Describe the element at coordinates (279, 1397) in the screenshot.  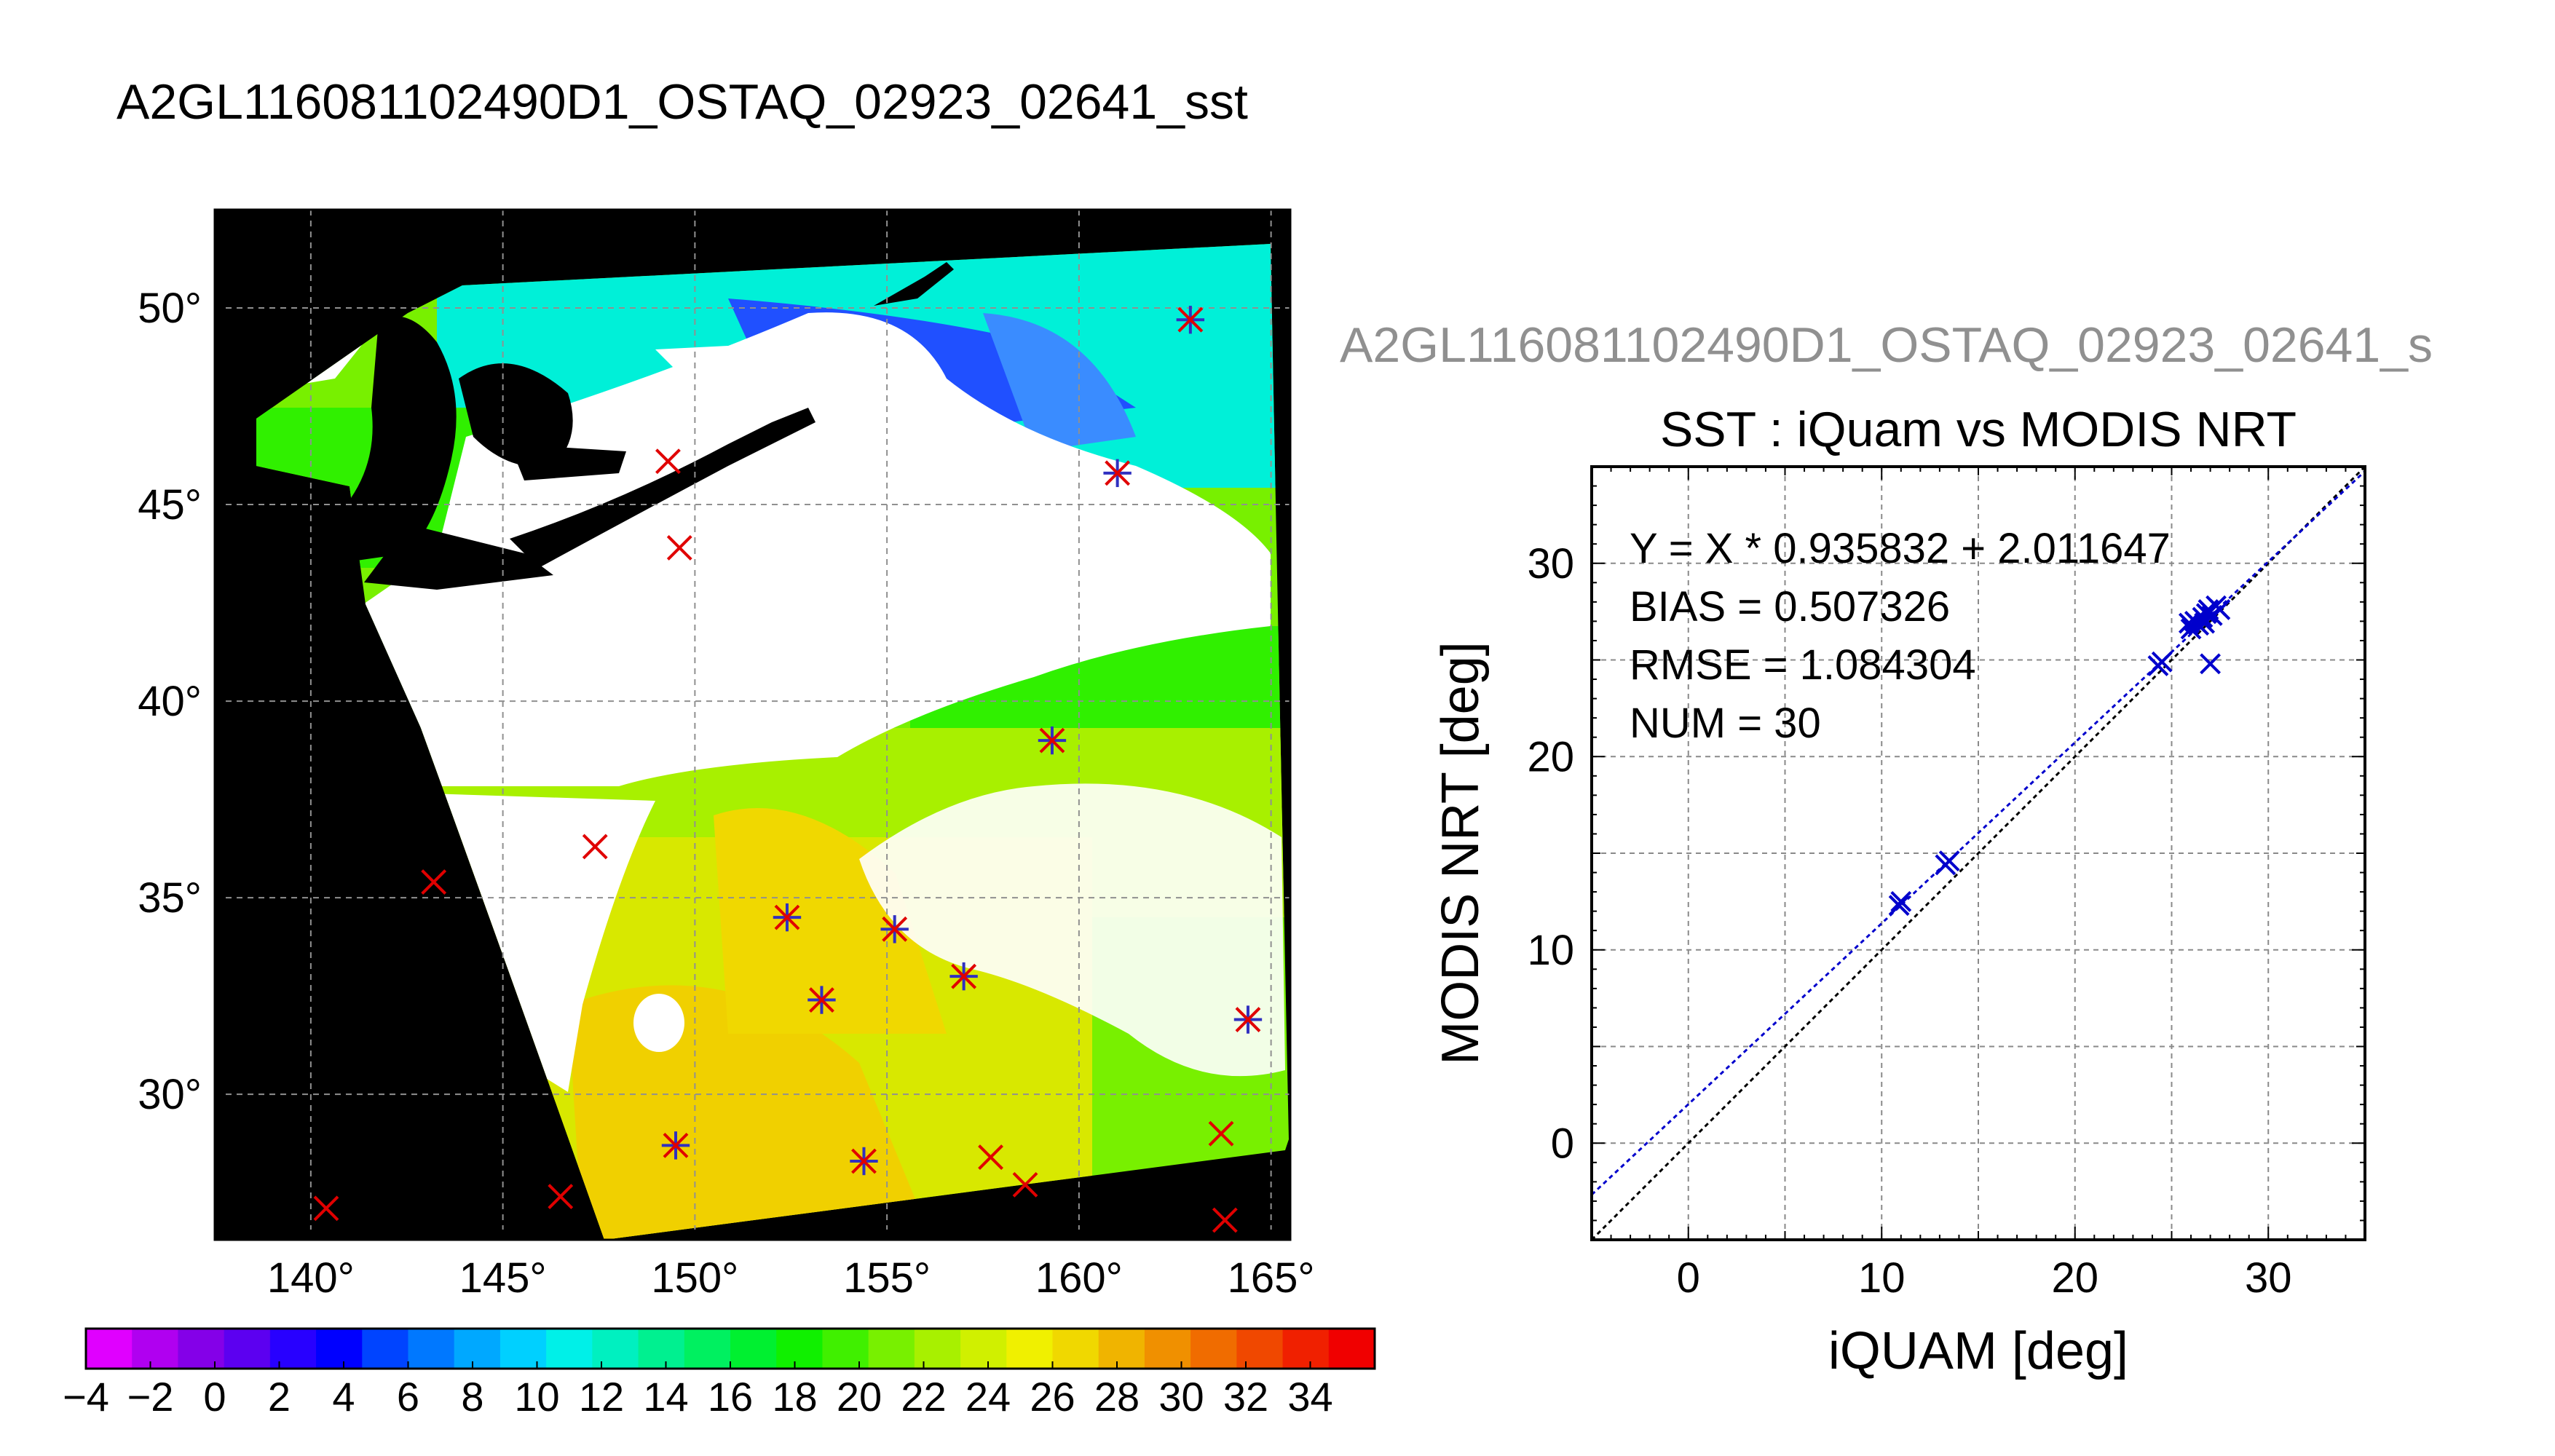
I see `colorbar-label: 2` at that location.